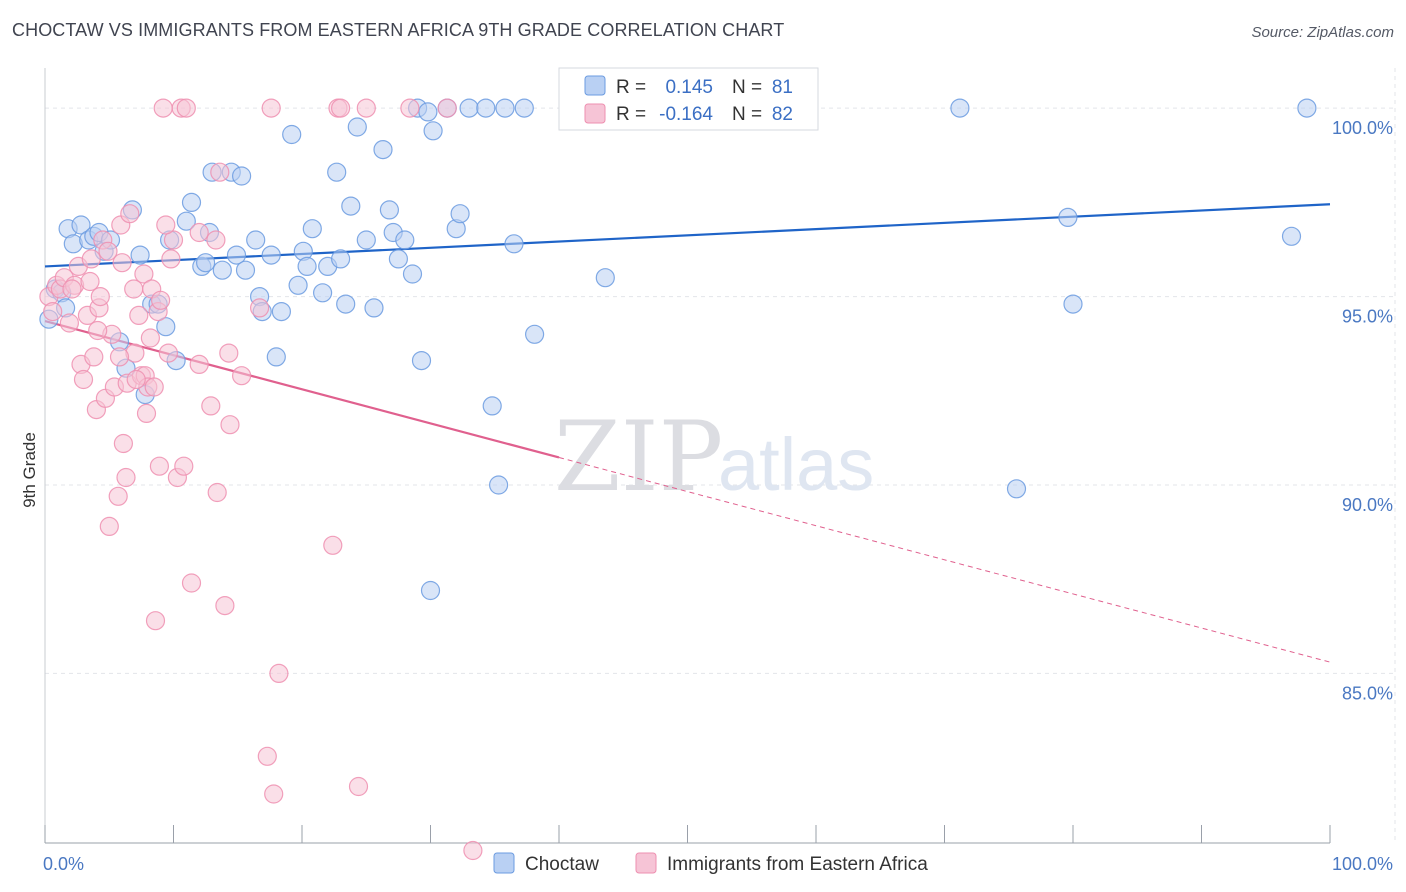  Describe the element at coordinates (302, 389) in the screenshot. I see `eastern-africa-trend-line` at that location.